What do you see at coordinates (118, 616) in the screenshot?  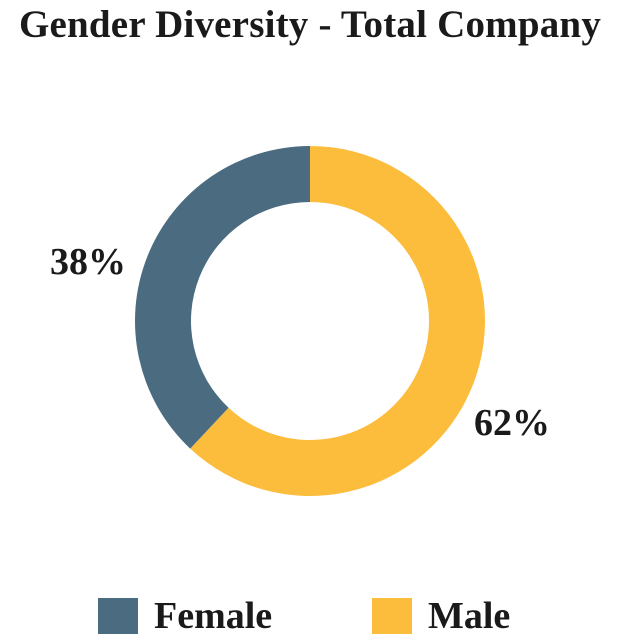 I see `legend-swatch-female` at bounding box center [118, 616].